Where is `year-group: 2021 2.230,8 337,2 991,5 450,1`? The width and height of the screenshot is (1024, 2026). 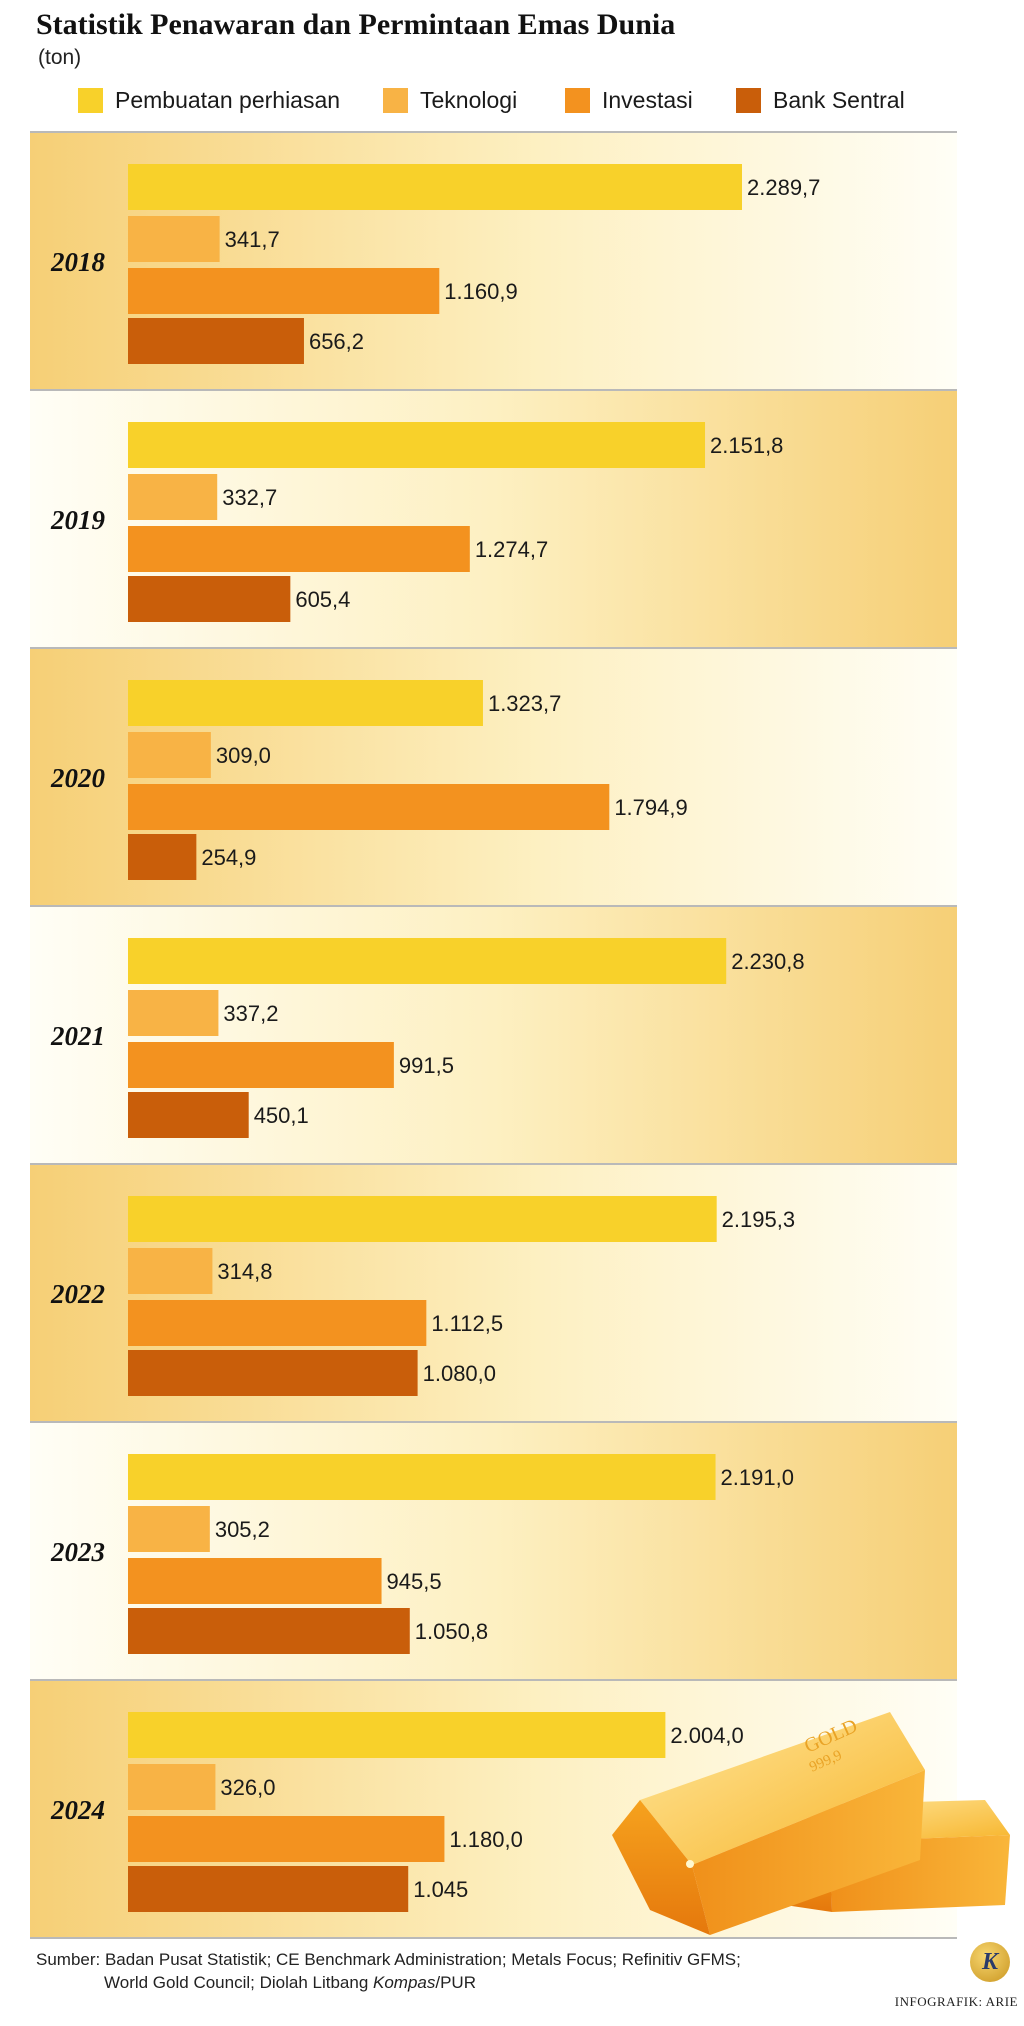 year-group: 2021 2.230,8 337,2 991,5 450,1 is located at coordinates (493, 1034).